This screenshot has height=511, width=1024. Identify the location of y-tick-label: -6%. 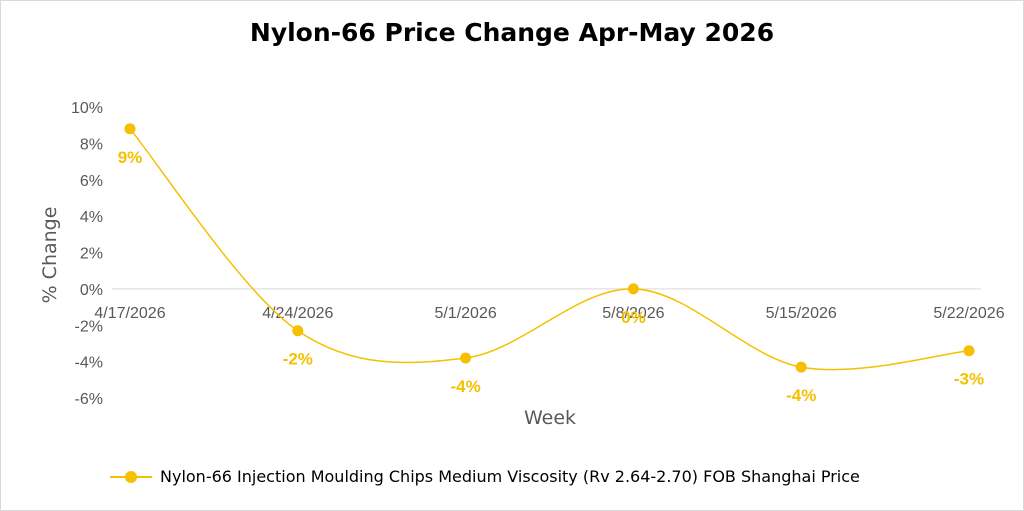
(89, 399).